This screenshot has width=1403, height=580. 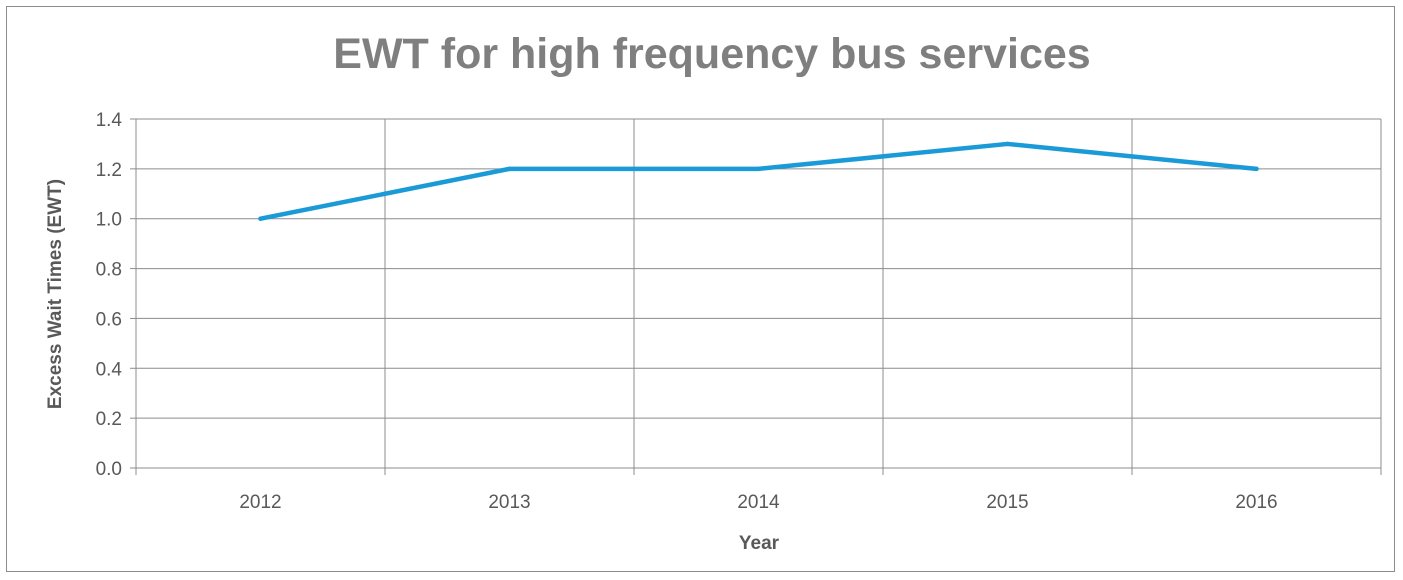 I want to click on series-layer, so click(x=758, y=181).